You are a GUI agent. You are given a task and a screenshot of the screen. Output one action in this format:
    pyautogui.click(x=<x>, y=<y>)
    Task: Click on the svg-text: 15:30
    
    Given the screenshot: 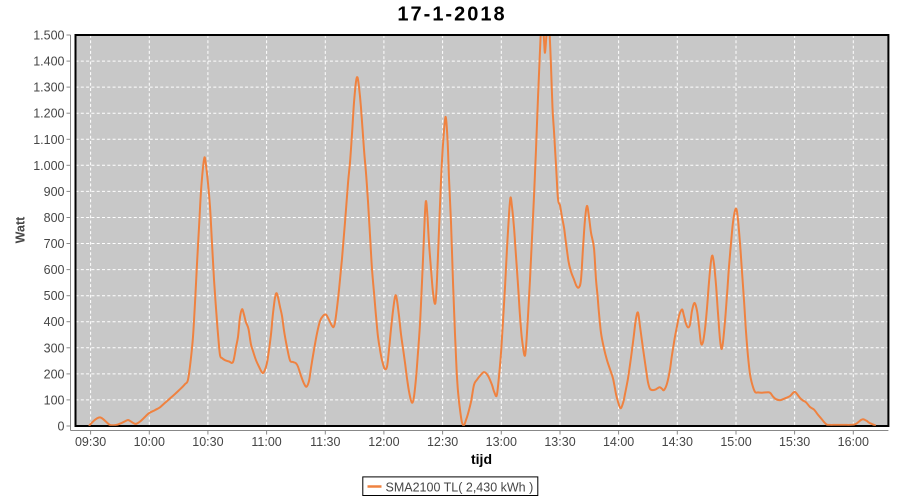 What is the action you would take?
    pyautogui.click(x=794, y=442)
    